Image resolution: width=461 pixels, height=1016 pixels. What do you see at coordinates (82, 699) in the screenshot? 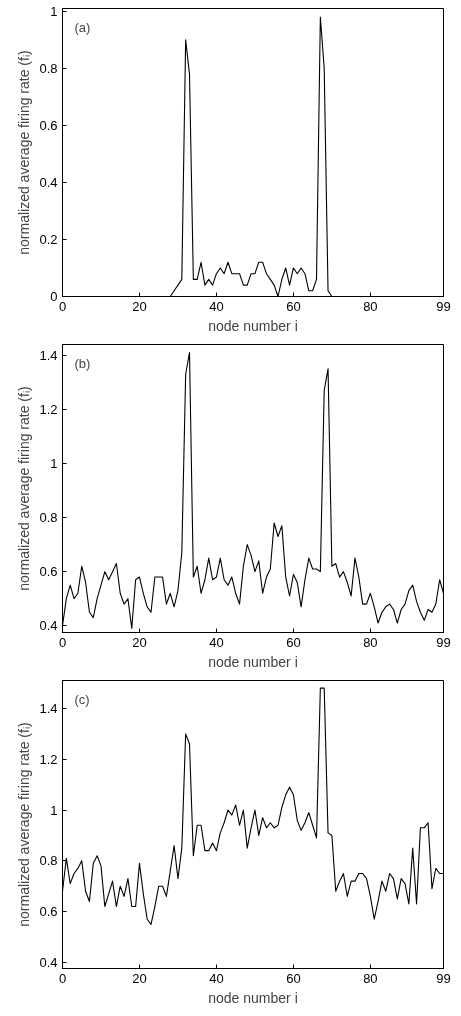
I see `annotation: (c)` at bounding box center [82, 699].